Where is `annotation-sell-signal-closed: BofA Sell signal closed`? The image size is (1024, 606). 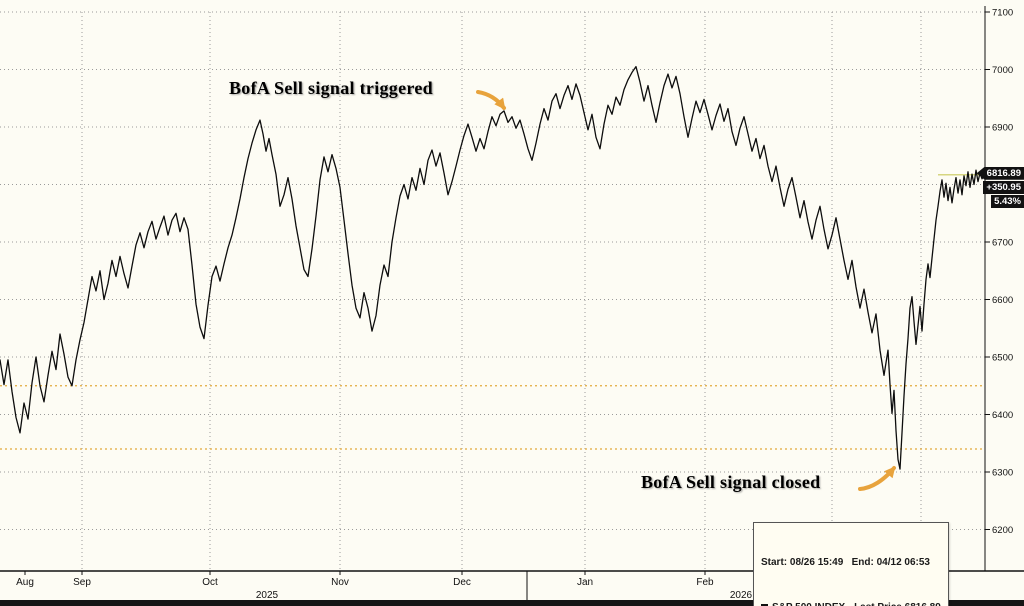 annotation-sell-signal-closed: BofA Sell signal closed is located at coordinates (731, 482).